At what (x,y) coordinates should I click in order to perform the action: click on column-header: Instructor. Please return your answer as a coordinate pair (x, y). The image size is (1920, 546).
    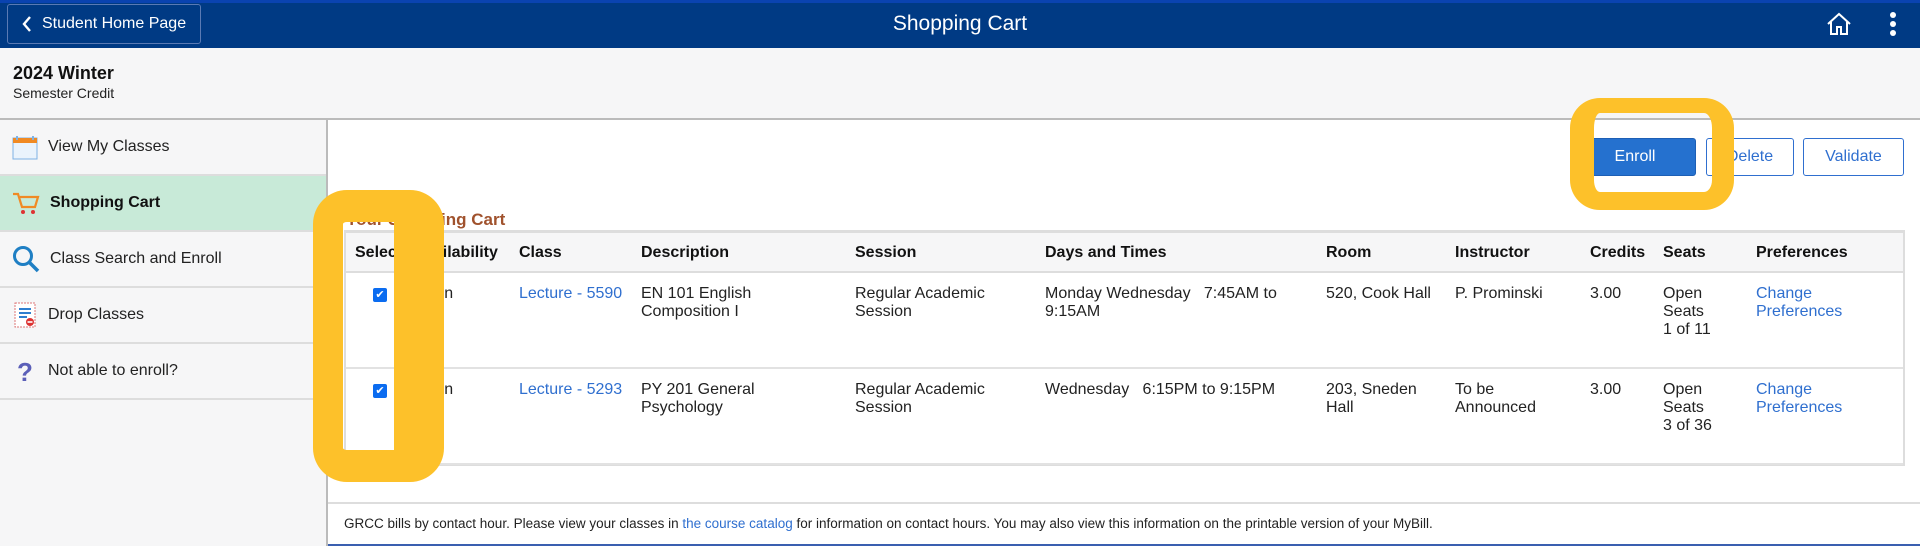
    Looking at the image, I should click on (1492, 252).